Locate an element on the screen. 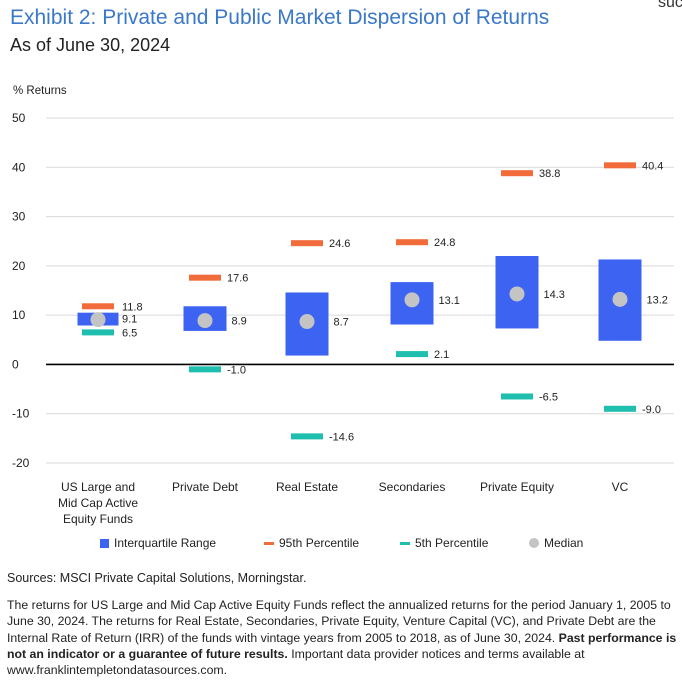 The width and height of the screenshot is (682, 698). category-label: VC is located at coordinates (620, 487).